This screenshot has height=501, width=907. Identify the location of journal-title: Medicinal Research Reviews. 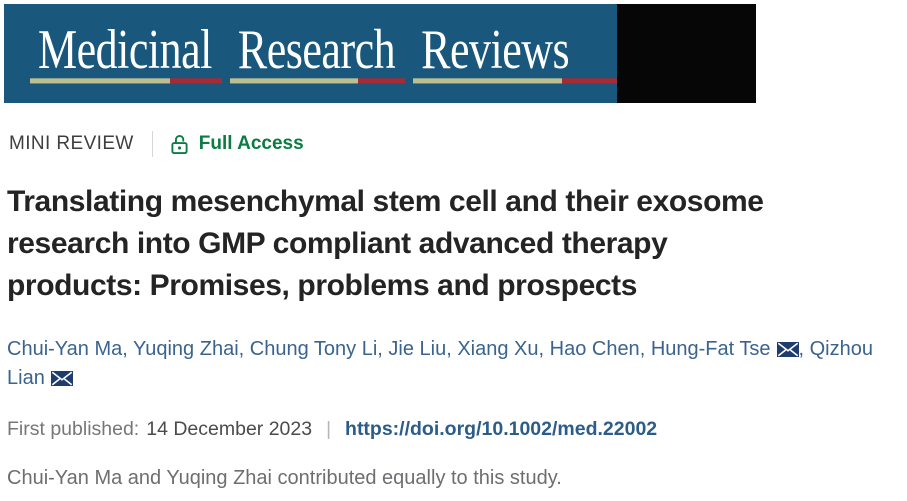
(324, 52).